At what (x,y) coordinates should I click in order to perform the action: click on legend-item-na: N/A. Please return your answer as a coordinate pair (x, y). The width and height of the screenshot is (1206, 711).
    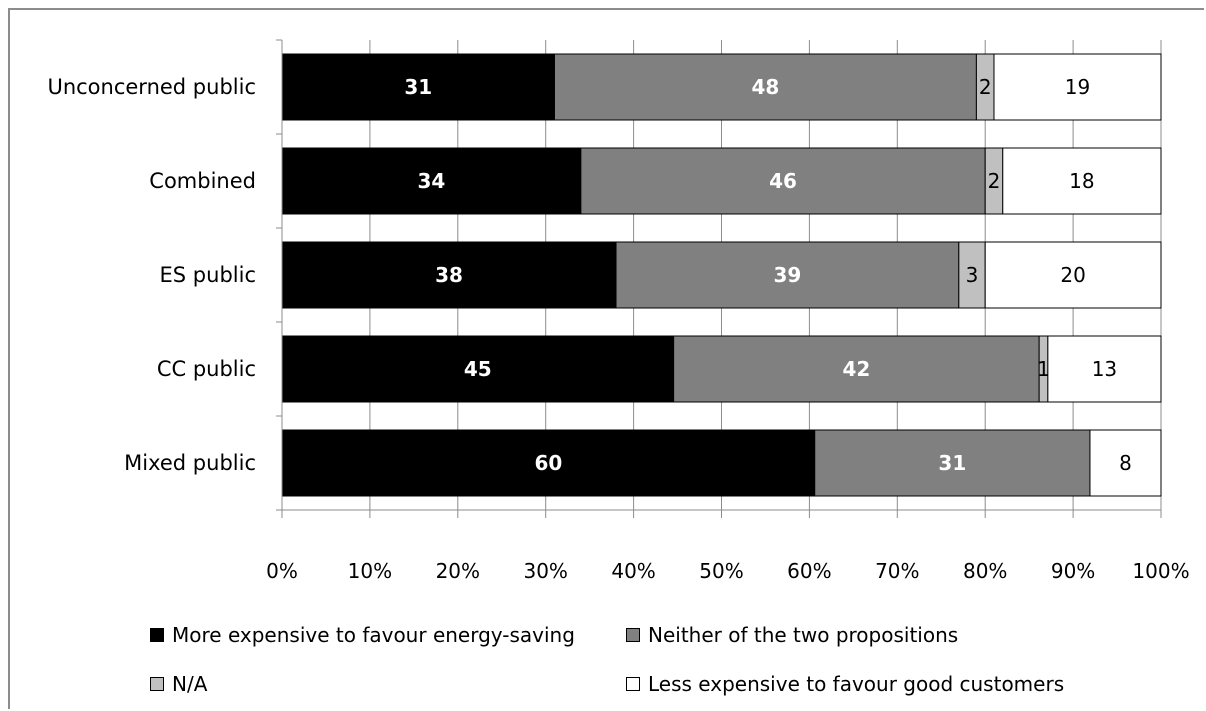
    Looking at the image, I should click on (178, 684).